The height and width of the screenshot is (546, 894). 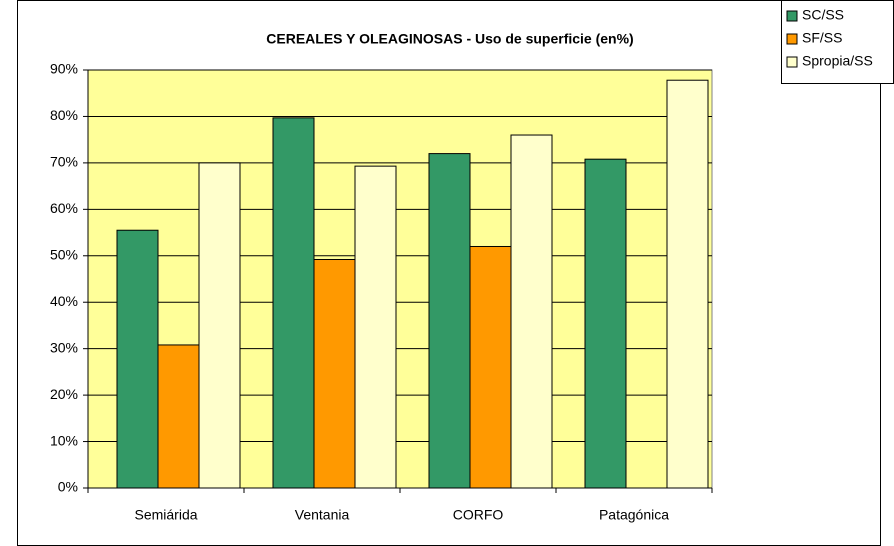 I want to click on x-tick-label: Patagónica, so click(x=634, y=515).